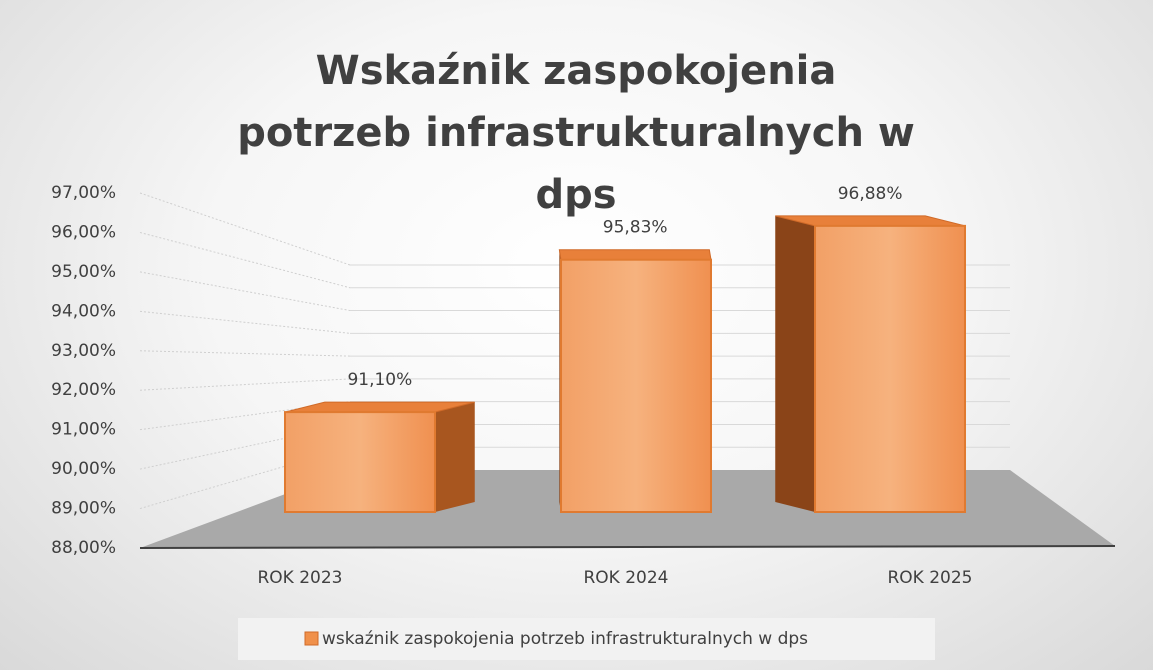 This screenshot has height=670, width=1153. I want to click on legend-box, so click(586, 639).